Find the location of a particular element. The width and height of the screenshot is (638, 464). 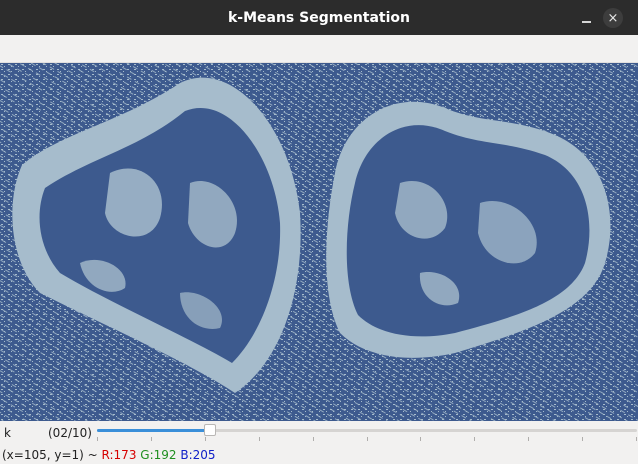

slider-fill is located at coordinates (153, 430).